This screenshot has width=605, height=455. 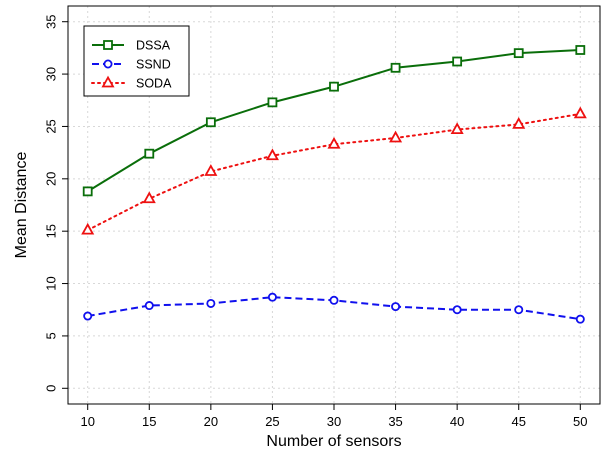 I want to click on y-tick-label: 25, so click(x=50, y=126).